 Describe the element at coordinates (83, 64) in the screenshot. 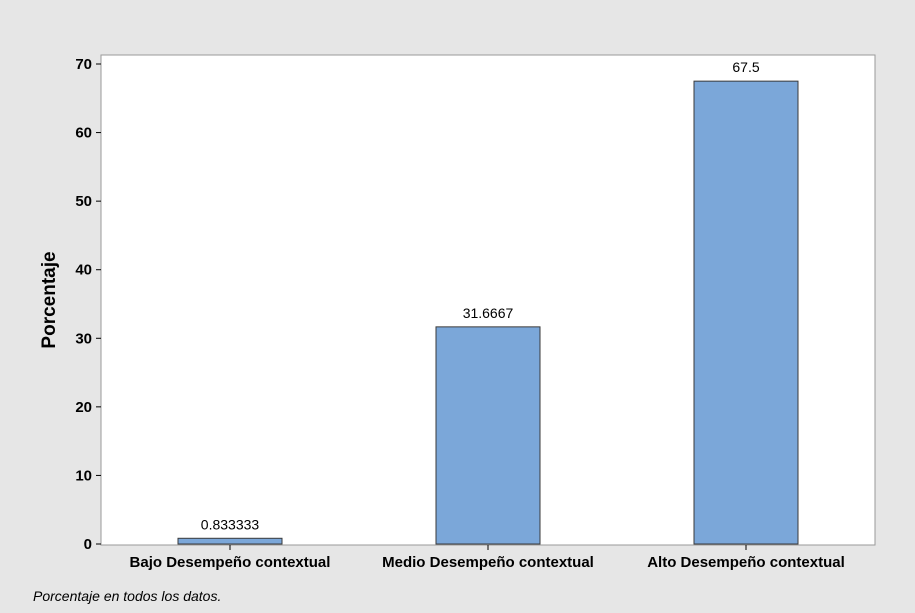

I see `y-tick-label: 70` at that location.